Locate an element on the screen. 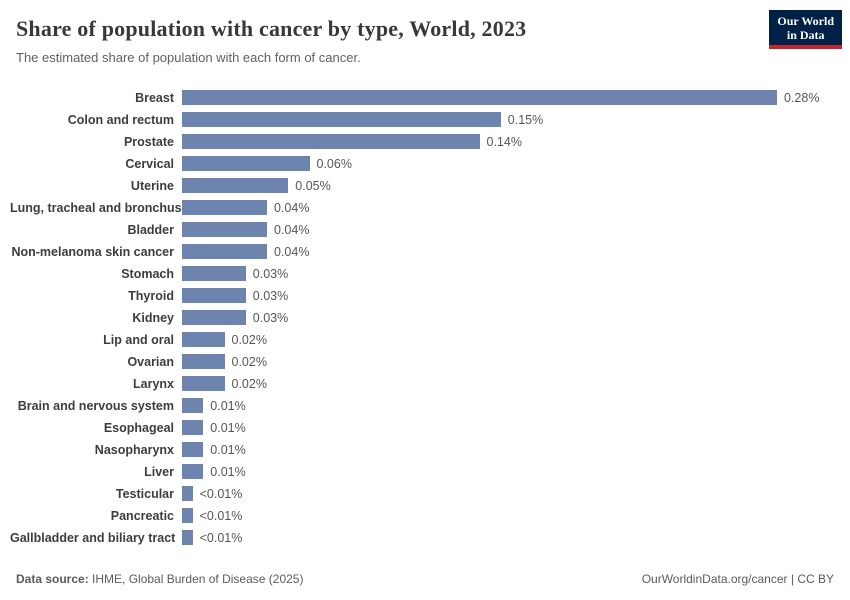  chart-row: Lung, tracheal and bronchus 0.04% is located at coordinates (425, 207).